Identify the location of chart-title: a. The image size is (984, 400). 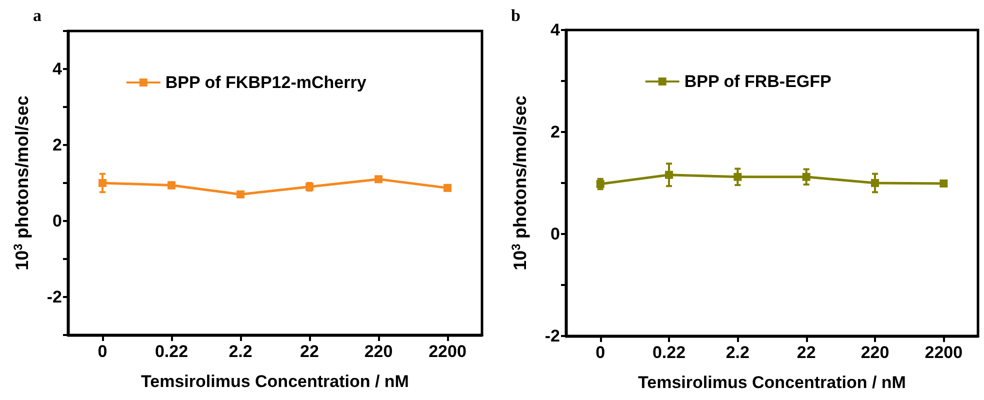
(37, 15).